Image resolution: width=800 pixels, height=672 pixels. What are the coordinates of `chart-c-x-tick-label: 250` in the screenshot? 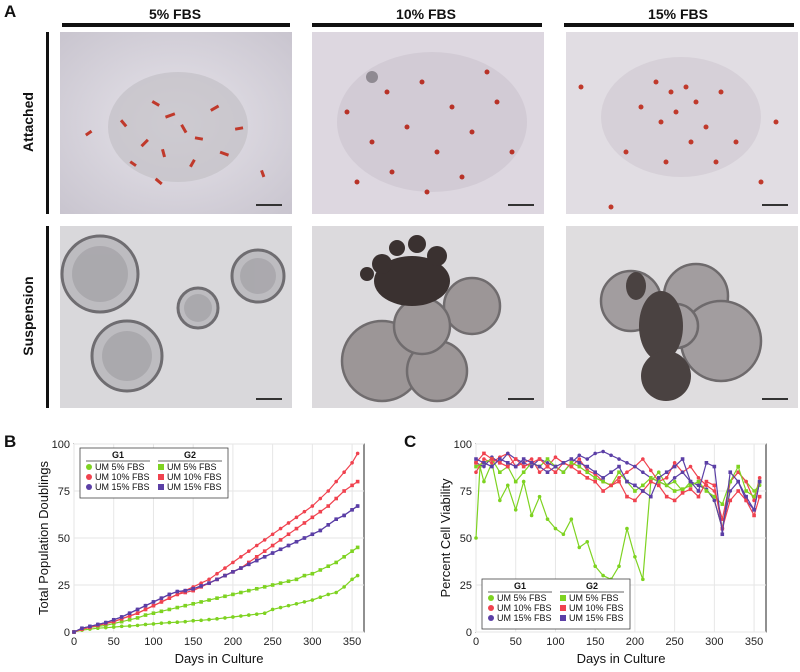 It's located at (674, 642).